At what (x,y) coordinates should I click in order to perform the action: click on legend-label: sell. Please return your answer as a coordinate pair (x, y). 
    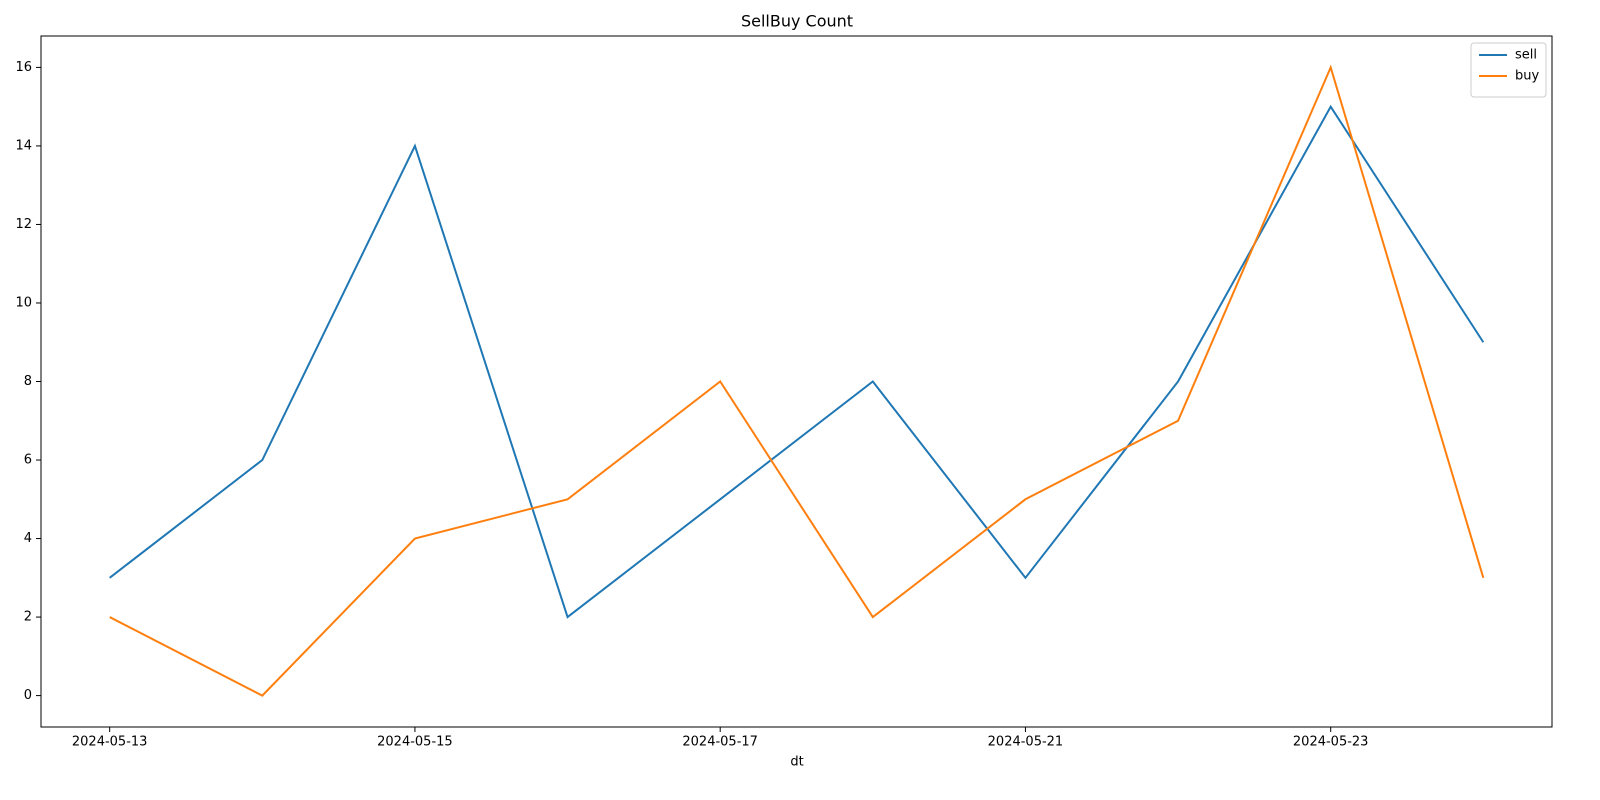
    Looking at the image, I should click on (1526, 55).